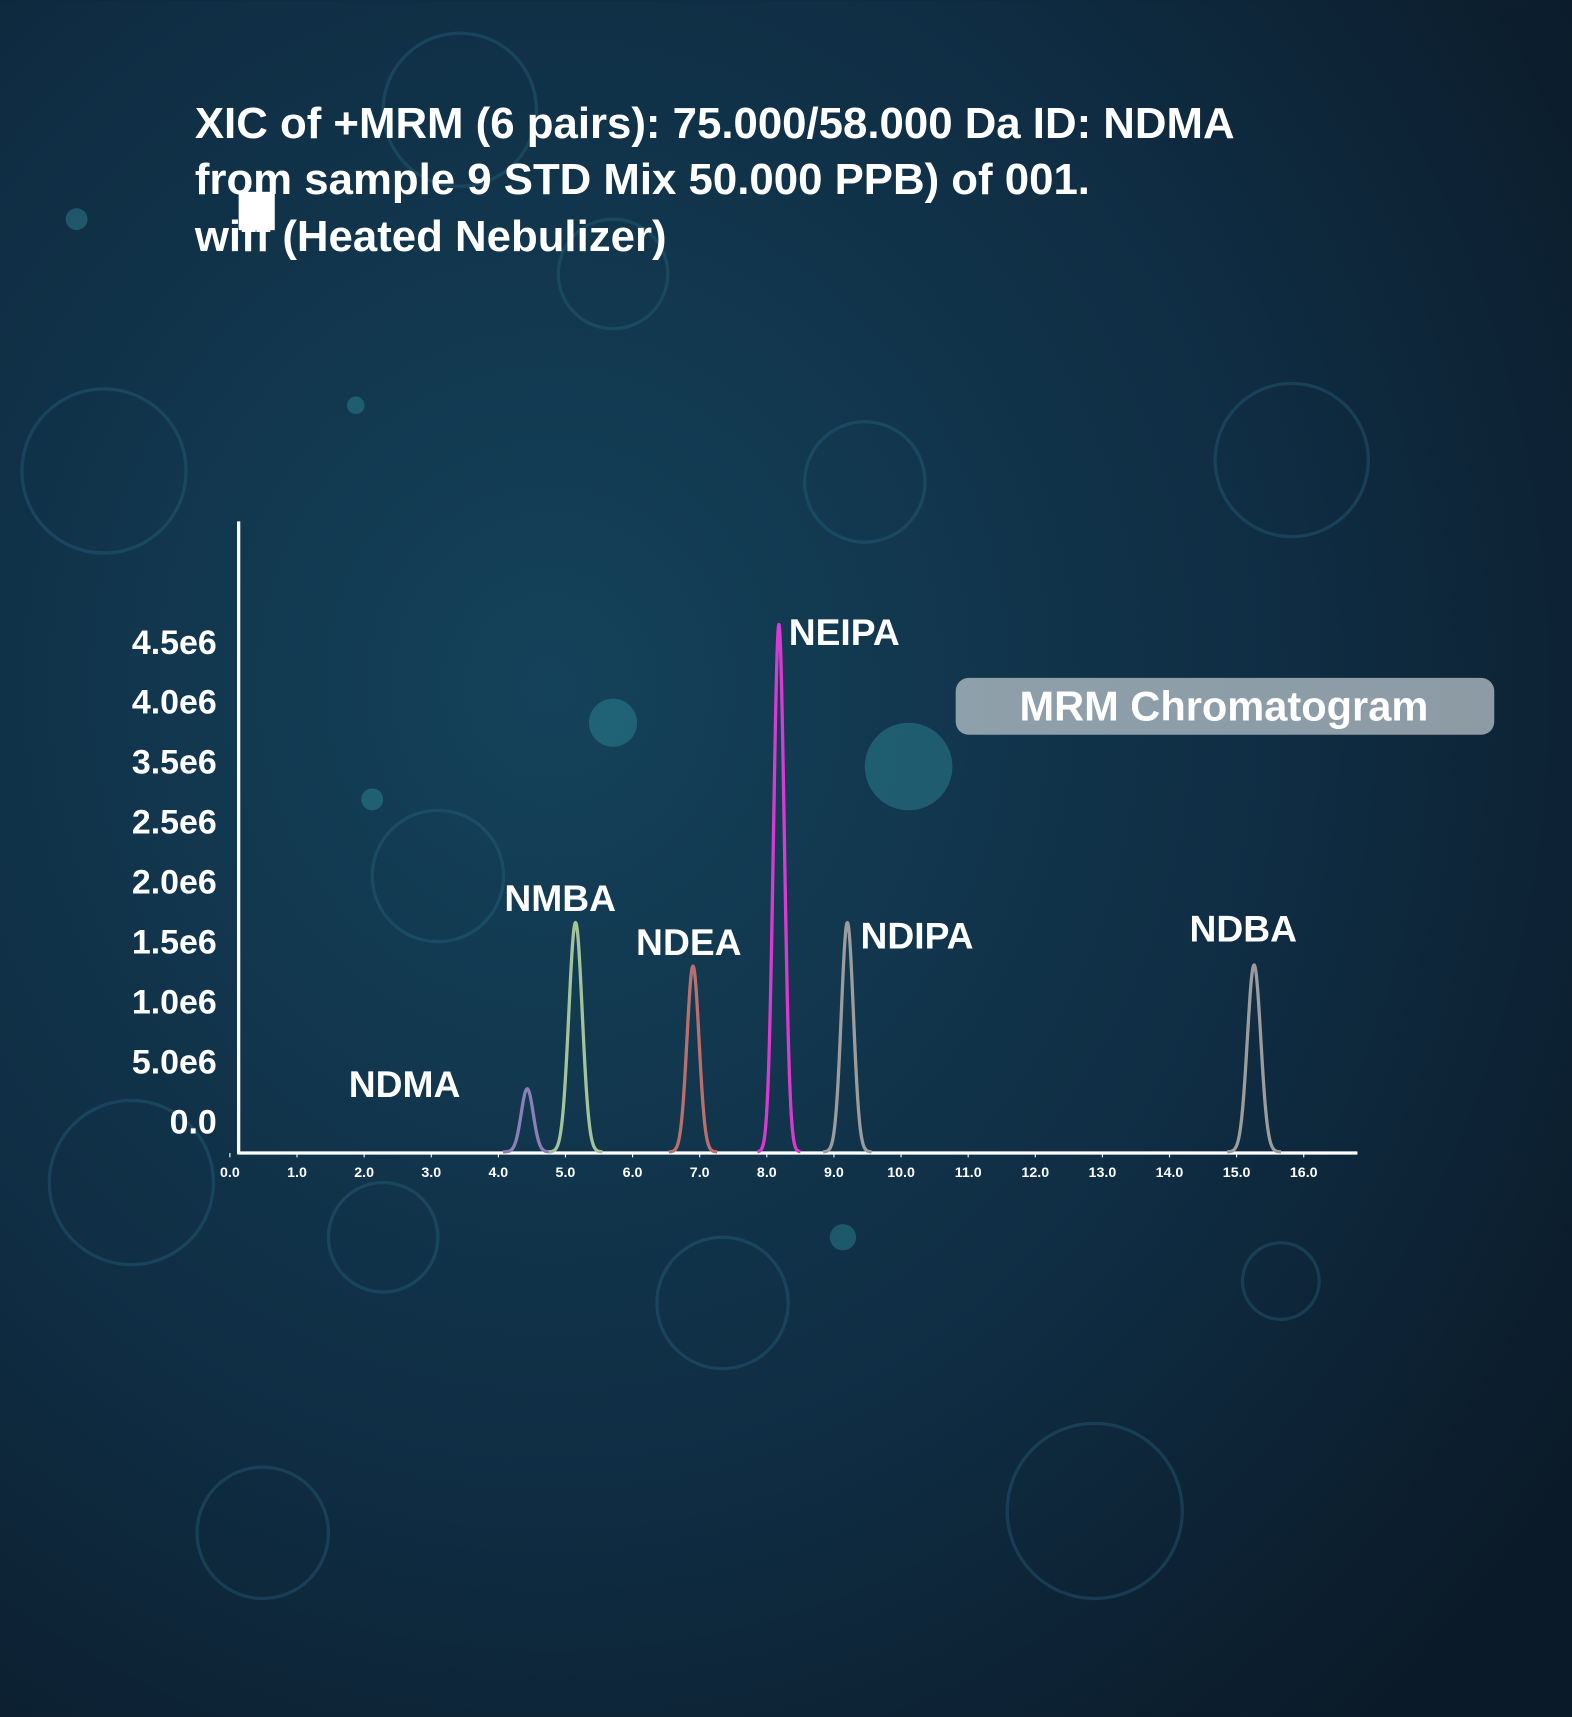 The height and width of the screenshot is (1717, 1572). I want to click on peak-label: NEIPA, so click(844, 632).